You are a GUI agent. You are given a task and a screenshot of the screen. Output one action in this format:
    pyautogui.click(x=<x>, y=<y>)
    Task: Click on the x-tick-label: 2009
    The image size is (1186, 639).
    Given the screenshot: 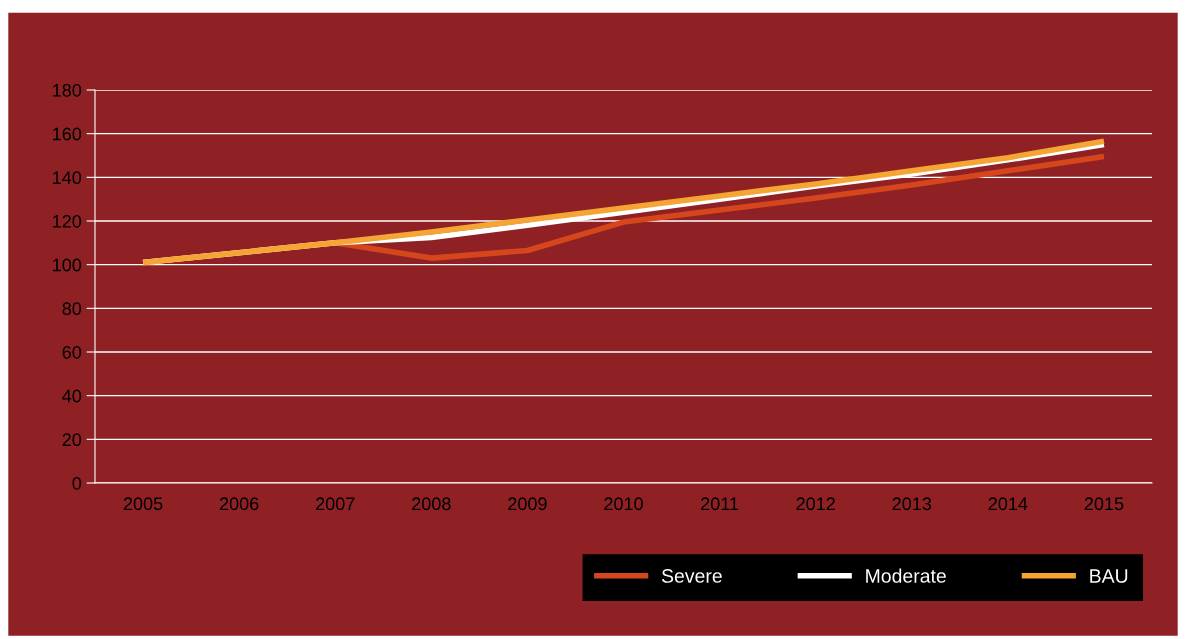 What is the action you would take?
    pyautogui.click(x=527, y=504)
    